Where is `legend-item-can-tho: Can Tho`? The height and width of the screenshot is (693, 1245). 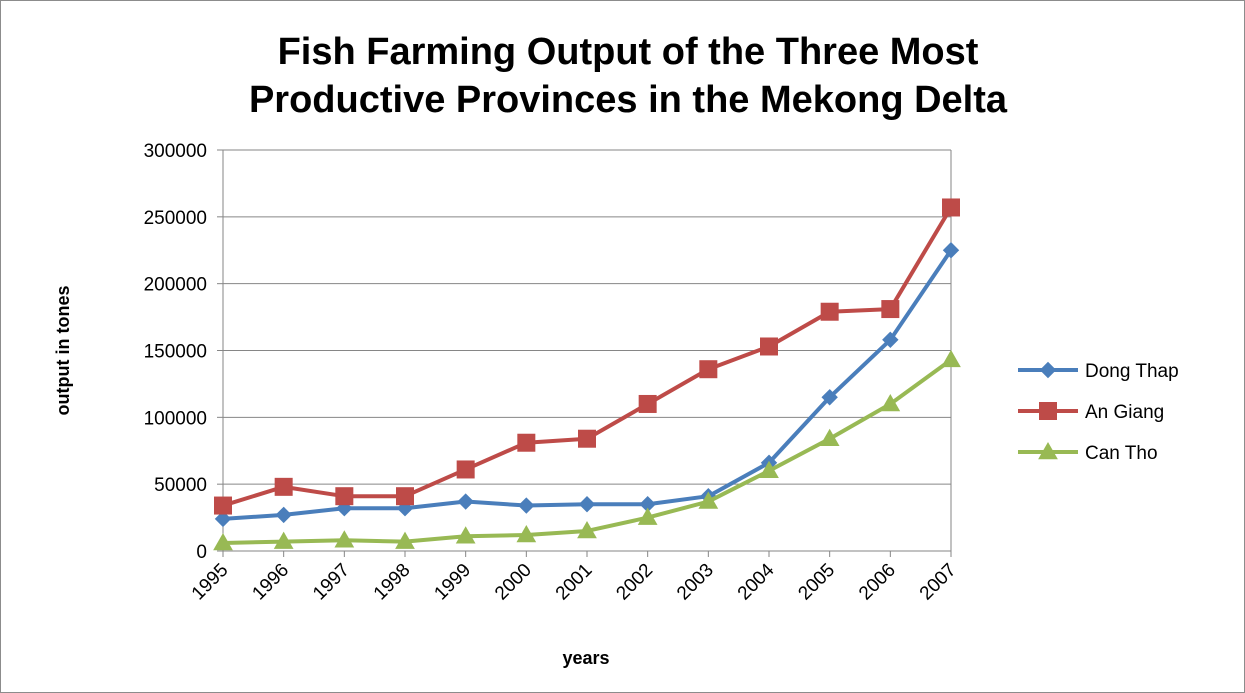
legend-item-can-tho: Can Tho is located at coordinates (1088, 452).